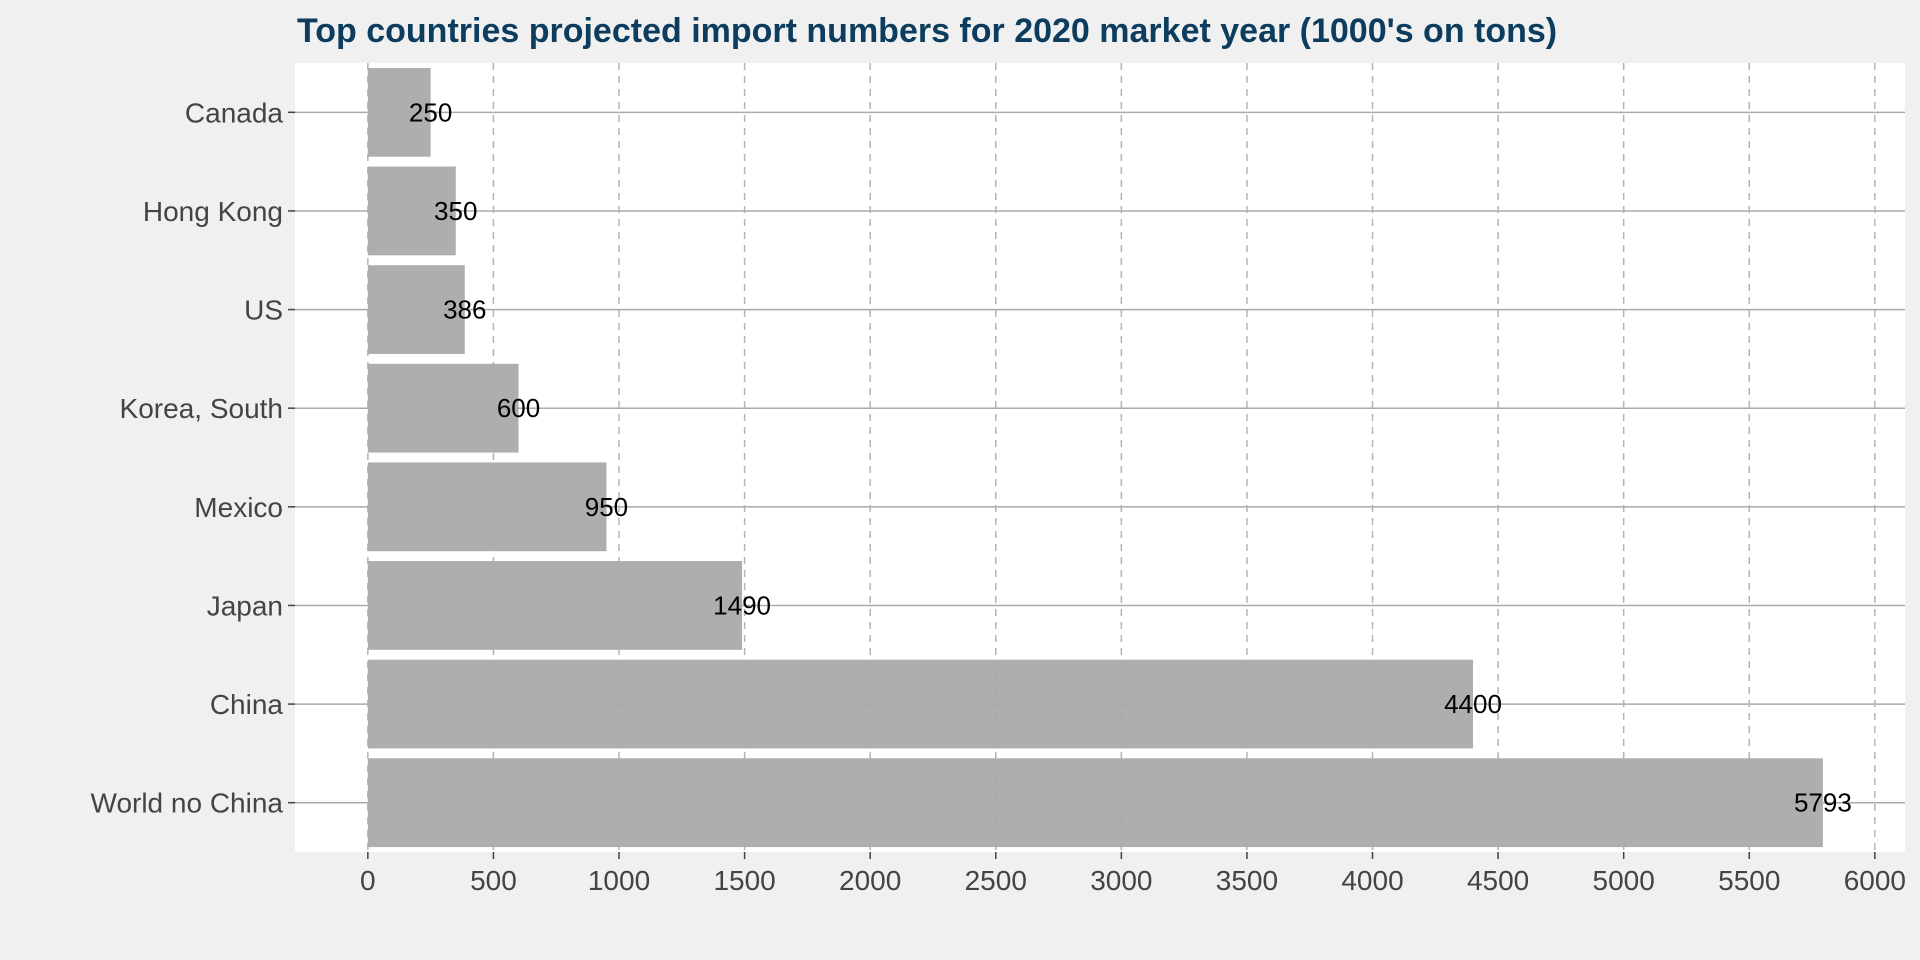 This screenshot has width=1920, height=960. Describe the element at coordinates (368, 880) in the screenshot. I see `x-tick-label: 0` at that location.